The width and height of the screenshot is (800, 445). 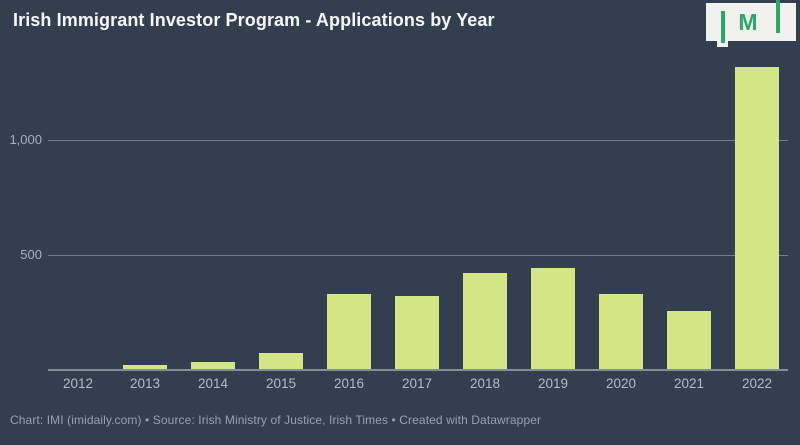 What do you see at coordinates (621, 332) in the screenshot?
I see `bar-2020` at bounding box center [621, 332].